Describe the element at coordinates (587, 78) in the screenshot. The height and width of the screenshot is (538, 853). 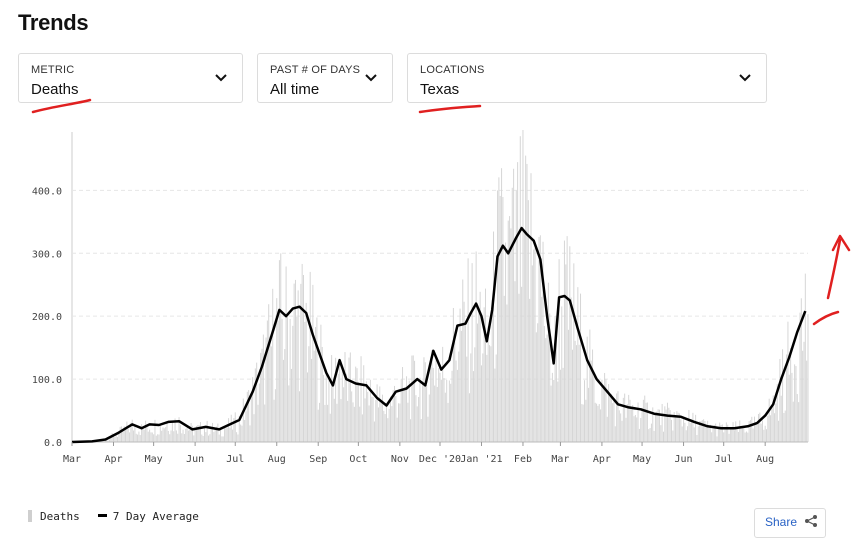
I see `location-dropdown: LOCATIONS Texas` at that location.